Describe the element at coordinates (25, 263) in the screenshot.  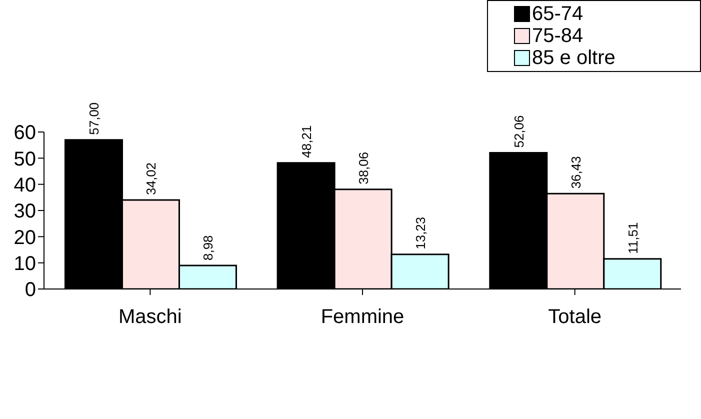
I see `y-tick-label: 10` at that location.